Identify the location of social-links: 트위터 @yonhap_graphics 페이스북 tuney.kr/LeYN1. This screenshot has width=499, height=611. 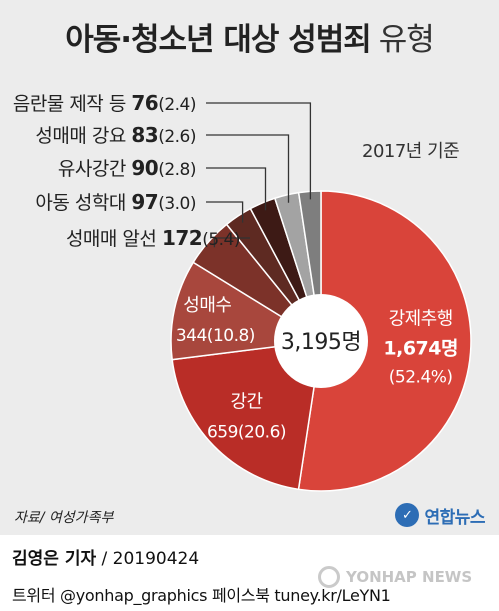
(201, 595).